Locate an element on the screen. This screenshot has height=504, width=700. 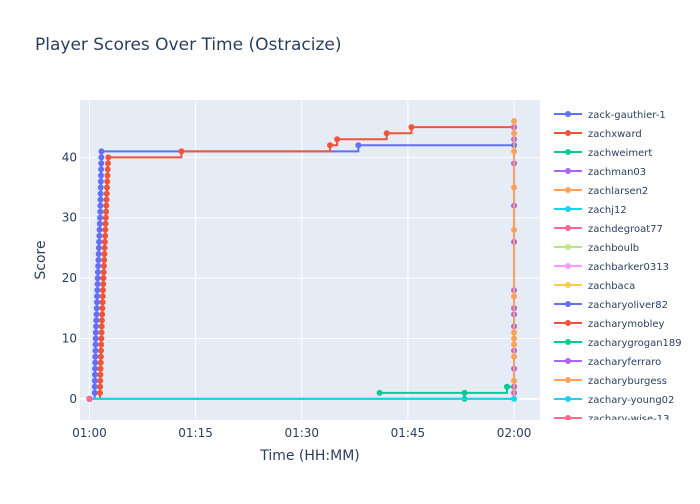
legend-label: zack-gauthier-1 is located at coordinates (627, 115).